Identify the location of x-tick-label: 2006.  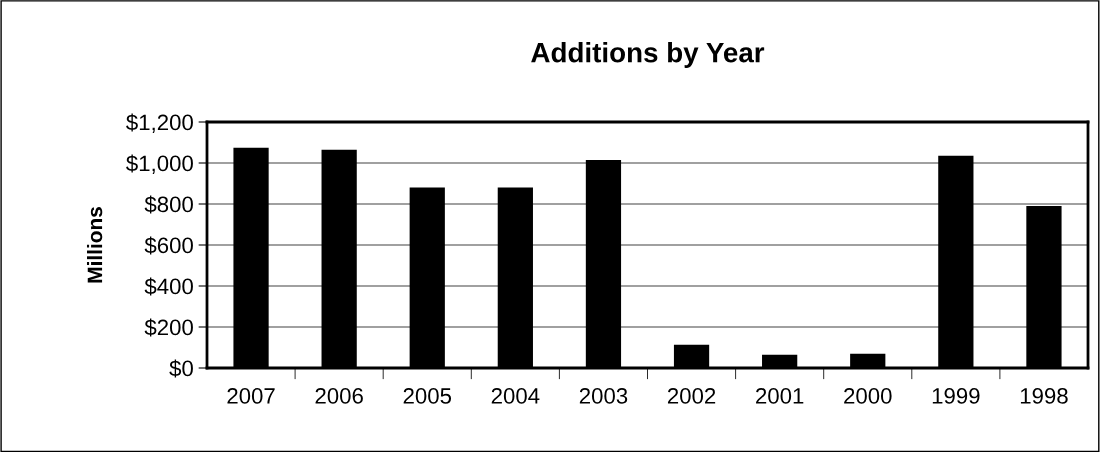
(339, 396).